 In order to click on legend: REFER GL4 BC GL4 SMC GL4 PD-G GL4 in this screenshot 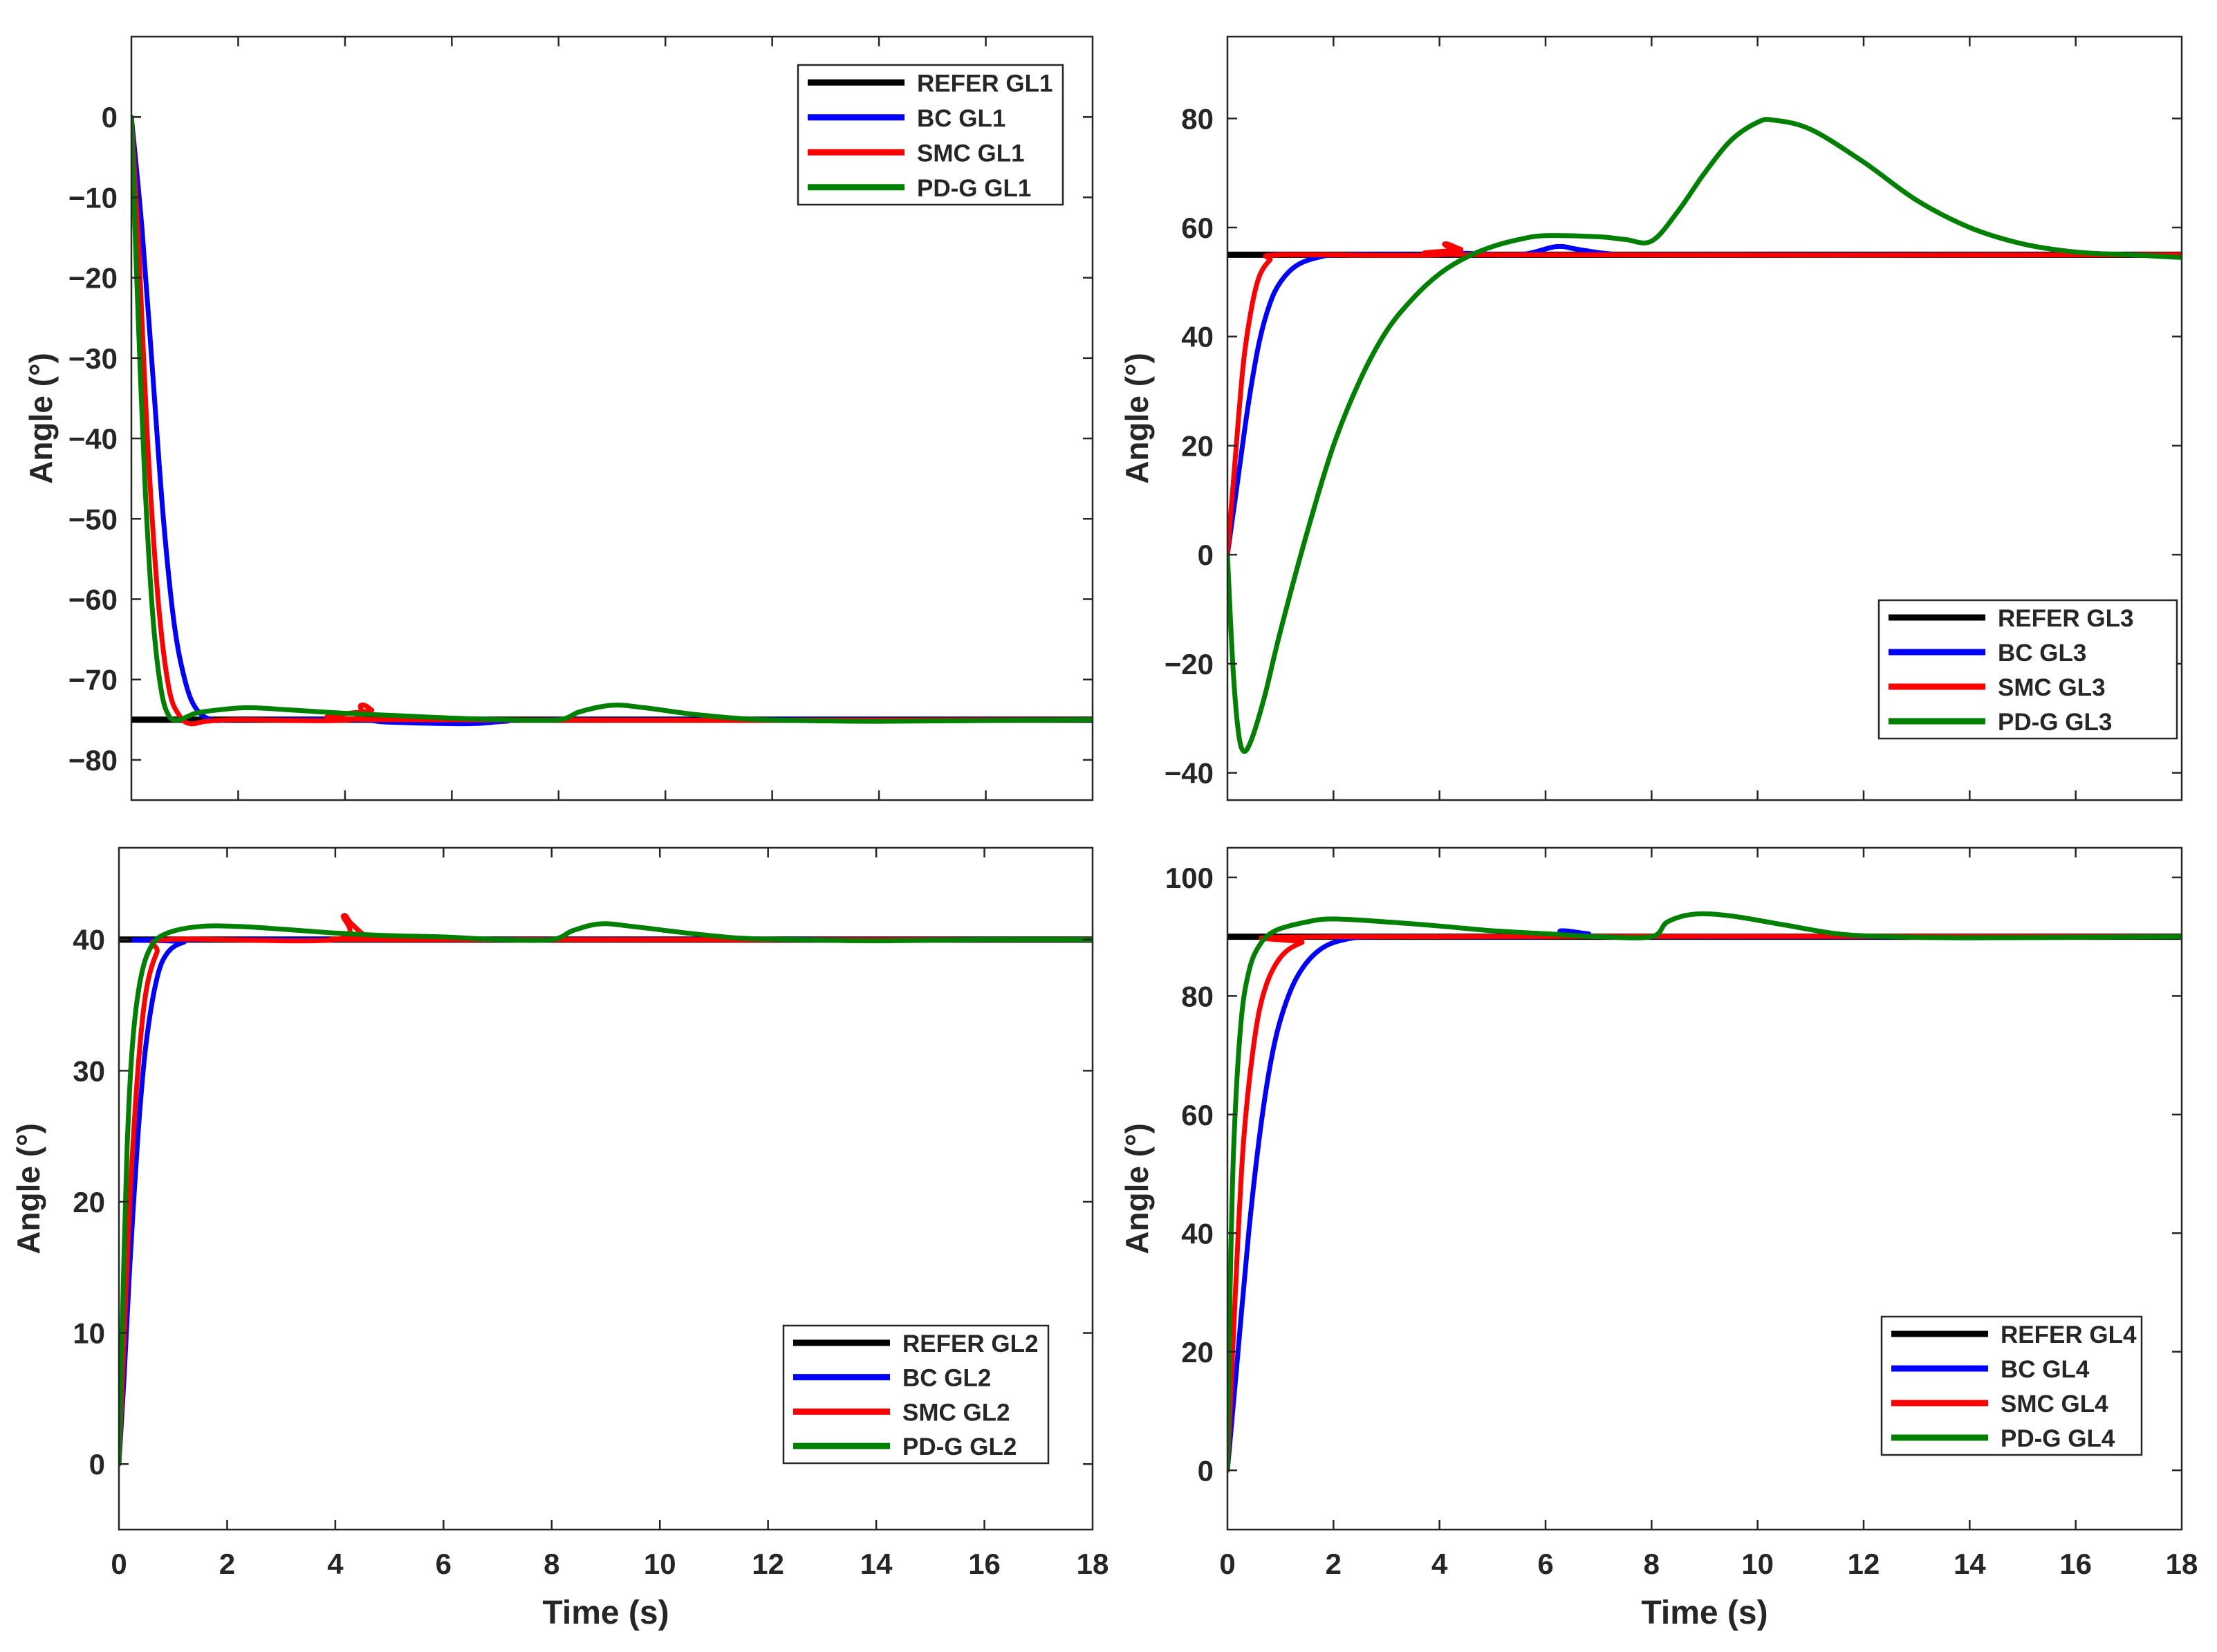, I will do `click(2011, 1386)`.